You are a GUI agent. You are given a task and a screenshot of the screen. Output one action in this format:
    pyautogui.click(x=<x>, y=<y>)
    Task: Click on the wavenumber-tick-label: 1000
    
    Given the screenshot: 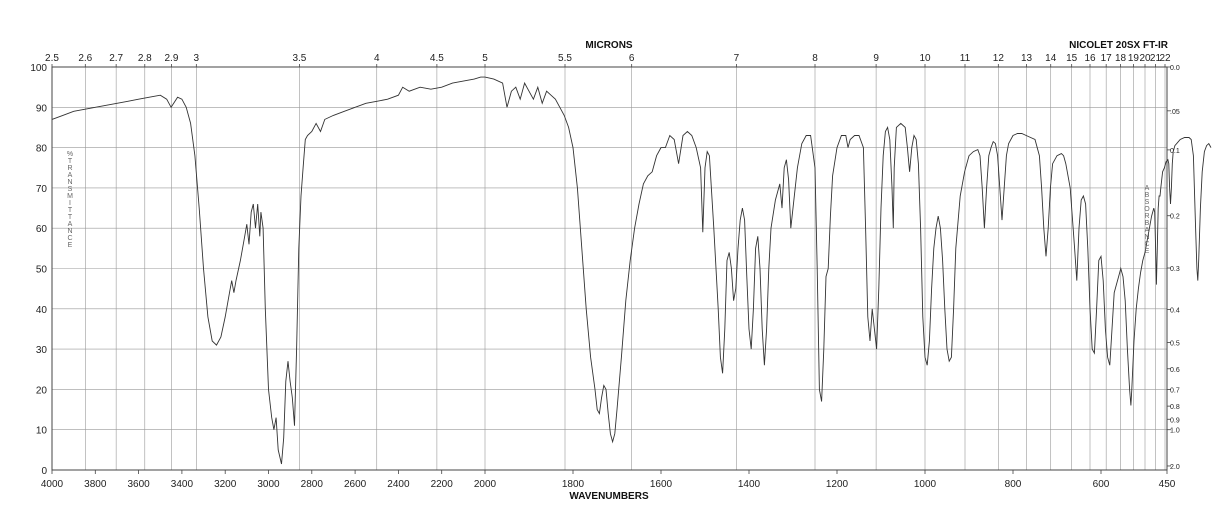 What is the action you would take?
    pyautogui.click(x=925, y=484)
    